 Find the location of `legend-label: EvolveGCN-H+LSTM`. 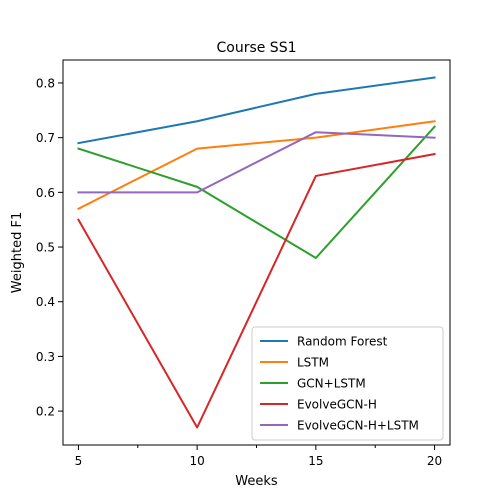

legend-label: EvolveGCN-H+LSTM is located at coordinates (358, 426).